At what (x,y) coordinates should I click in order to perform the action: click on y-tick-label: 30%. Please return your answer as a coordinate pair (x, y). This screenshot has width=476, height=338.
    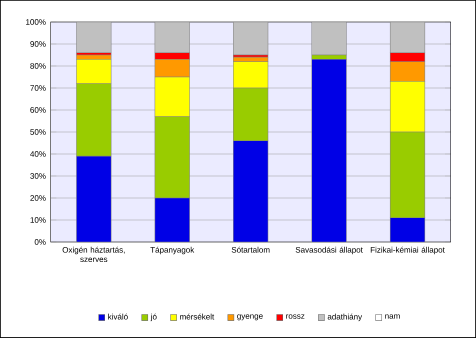
    Looking at the image, I should click on (38, 176).